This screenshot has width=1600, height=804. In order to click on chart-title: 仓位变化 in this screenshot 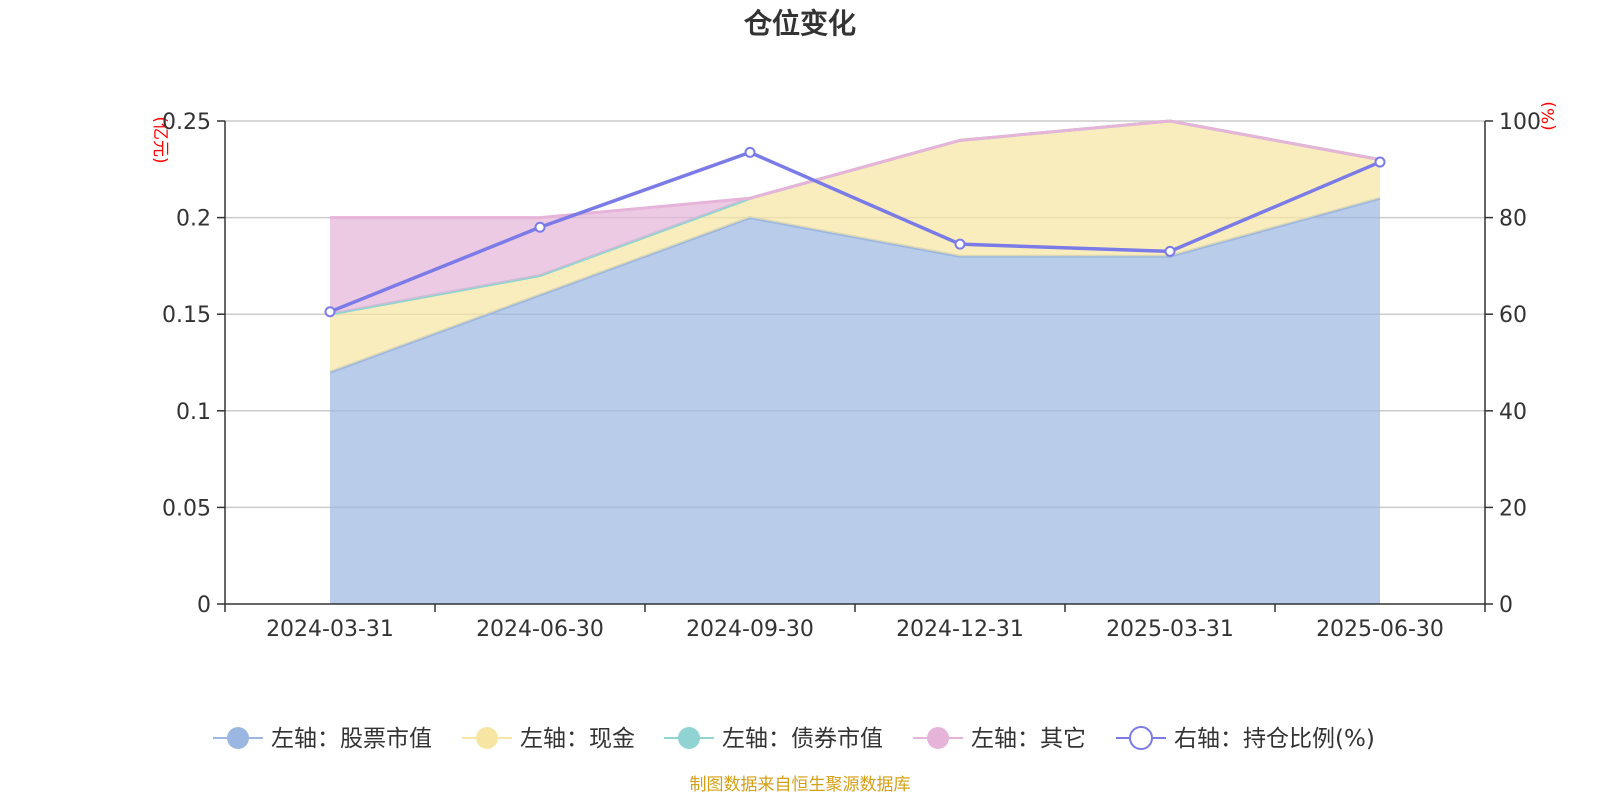, I will do `click(800, 23)`.